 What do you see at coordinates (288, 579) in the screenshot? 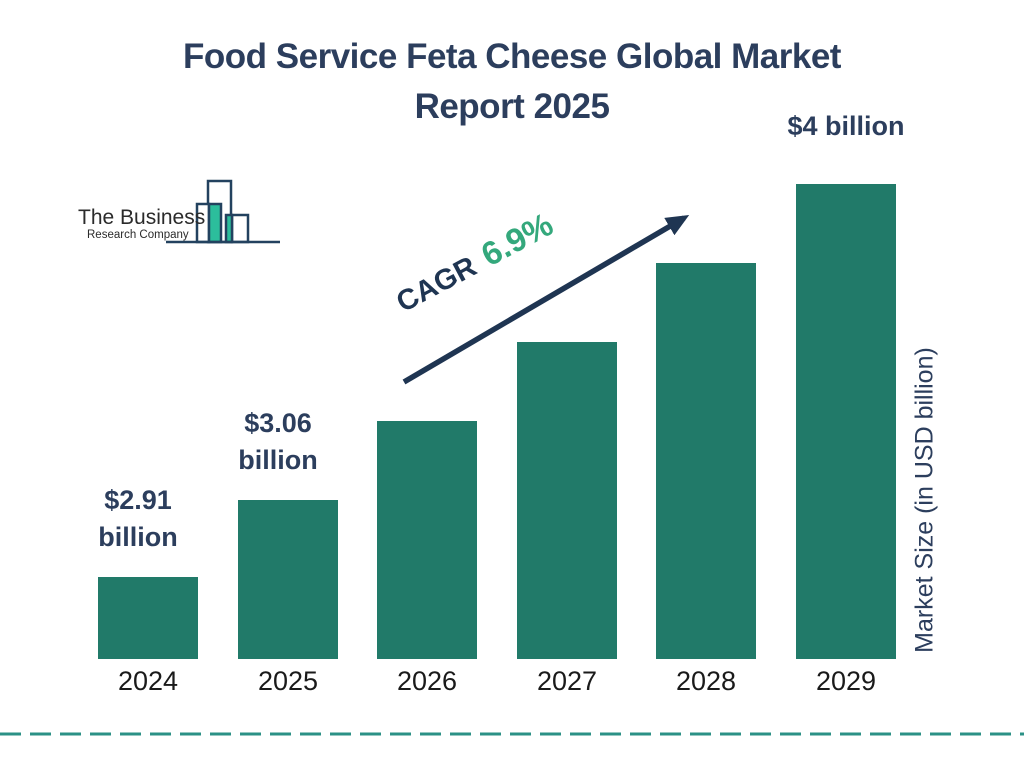
I see `bar-2025` at bounding box center [288, 579].